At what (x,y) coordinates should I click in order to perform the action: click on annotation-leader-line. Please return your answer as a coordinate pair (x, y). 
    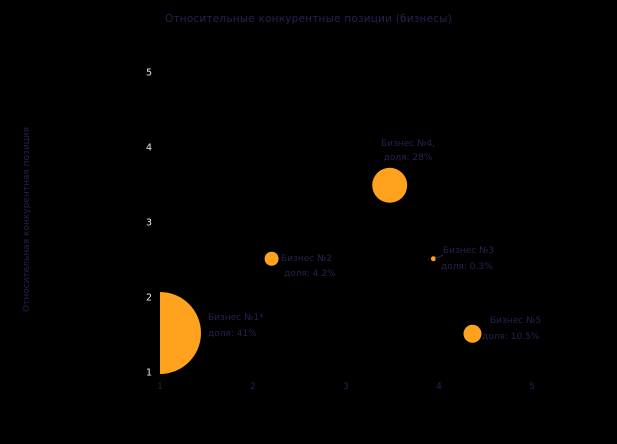
    Looking at the image, I should click on (439, 257).